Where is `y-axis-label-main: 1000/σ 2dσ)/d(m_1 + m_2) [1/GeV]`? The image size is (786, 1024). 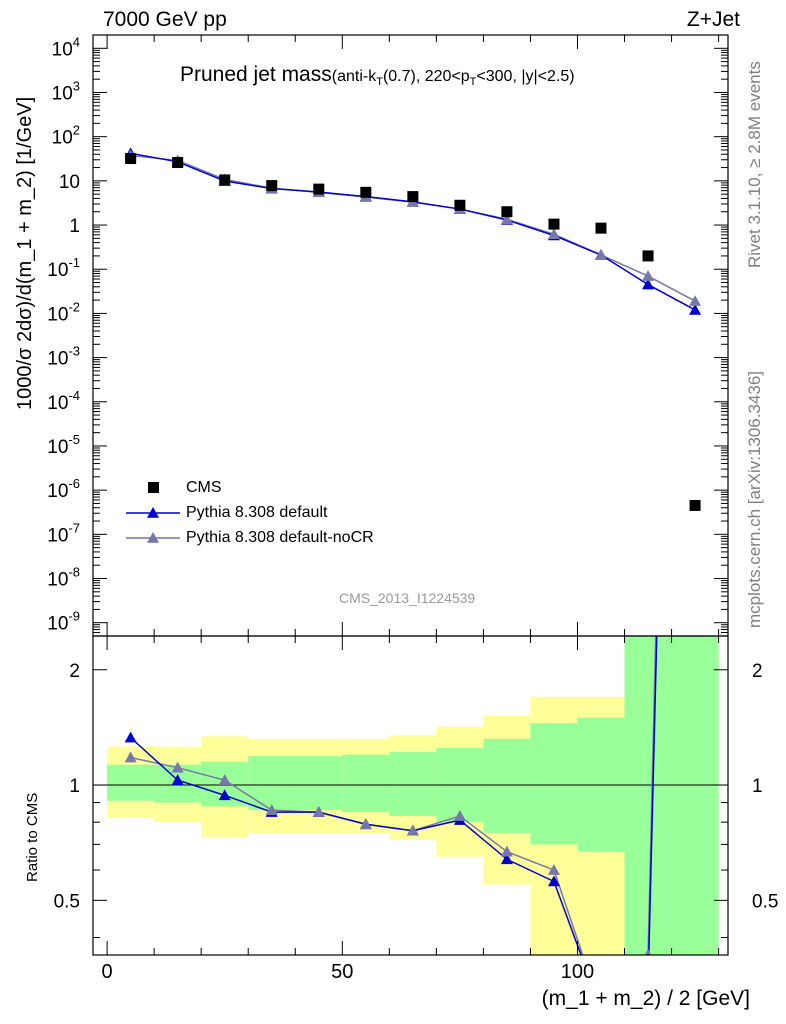 y-axis-label-main: 1000/σ 2dσ)/d(m_1 + m_2) [1/GeV] is located at coordinates (25, 253).